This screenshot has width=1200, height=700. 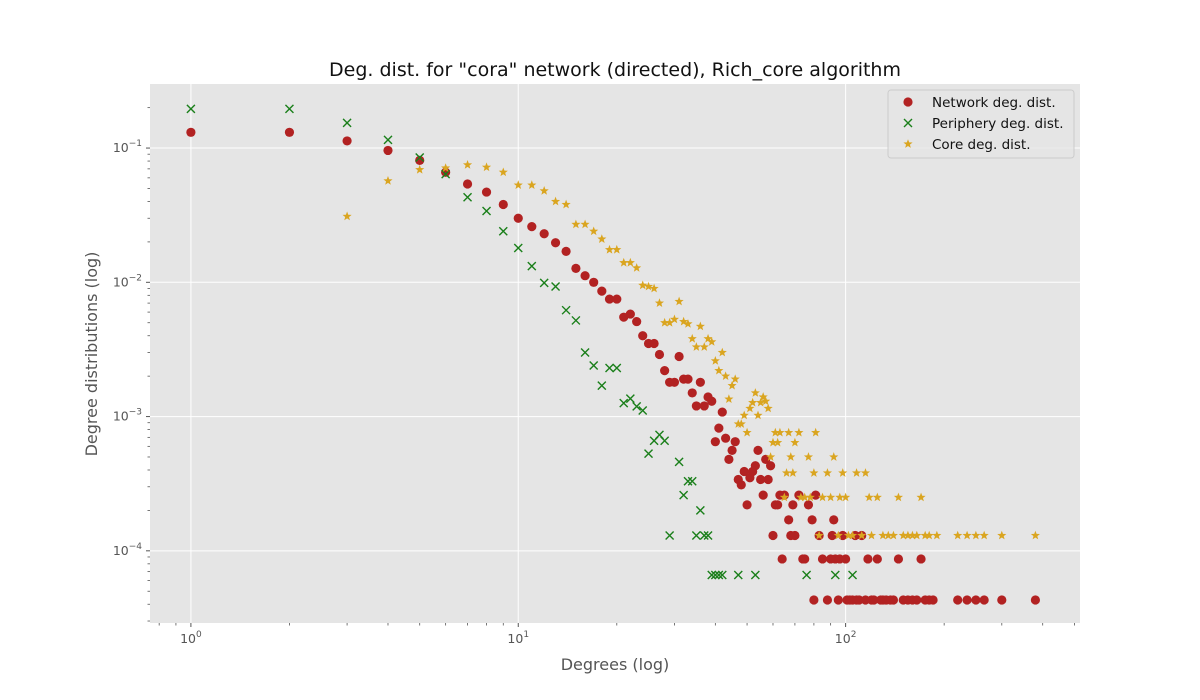 I want to click on x-tick-label: 101, so click(x=518, y=638).